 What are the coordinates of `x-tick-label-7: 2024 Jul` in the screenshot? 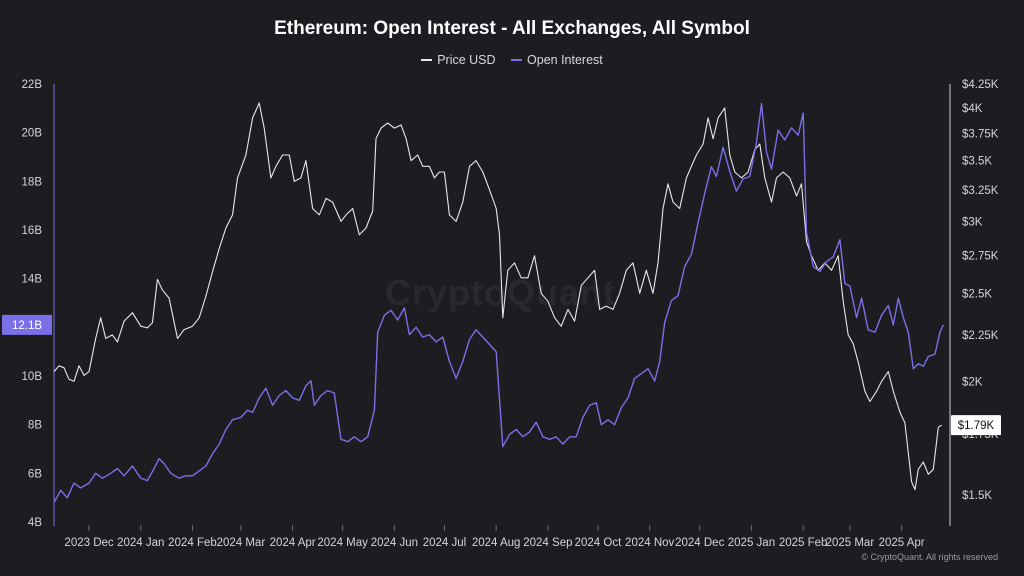 It's located at (444, 543).